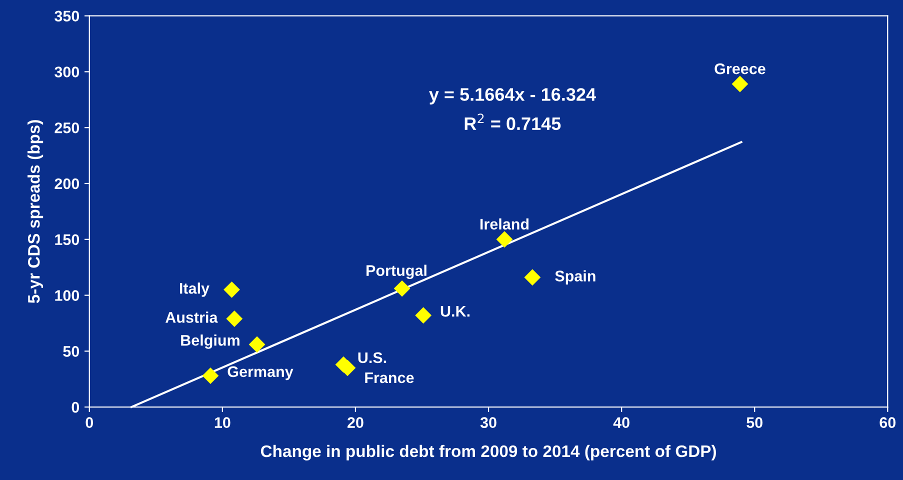 Image resolution: width=903 pixels, height=480 pixels. Describe the element at coordinates (191, 317) in the screenshot. I see `annotation: Austria` at that location.